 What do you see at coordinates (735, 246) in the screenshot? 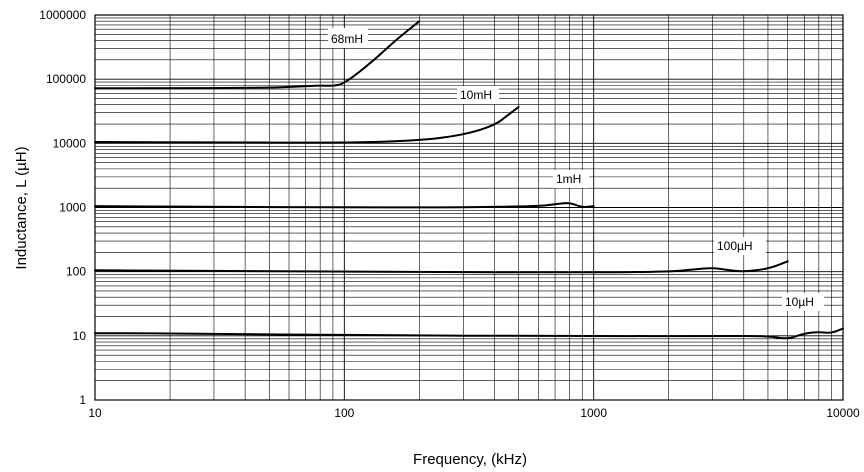
I see `series-label: 100µH` at bounding box center [735, 246].